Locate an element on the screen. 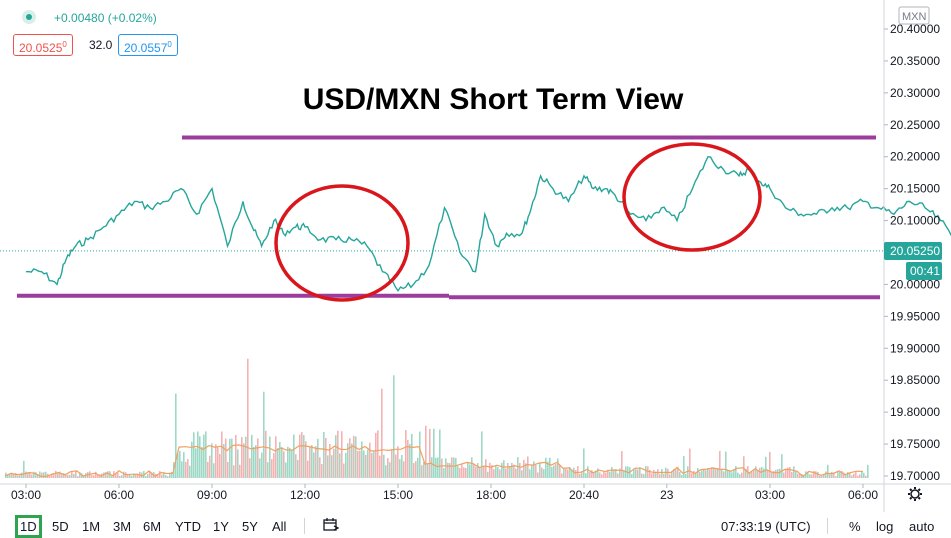 The width and height of the screenshot is (951, 538). x-tick-label: 06:00 is located at coordinates (863, 495).